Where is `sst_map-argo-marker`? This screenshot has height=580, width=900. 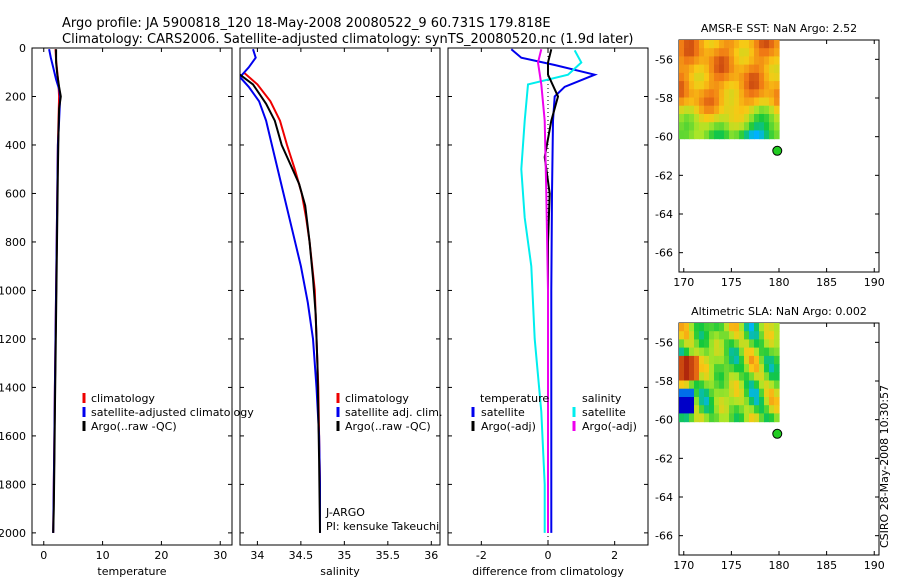
sst_map-argo-marker is located at coordinates (777, 150).